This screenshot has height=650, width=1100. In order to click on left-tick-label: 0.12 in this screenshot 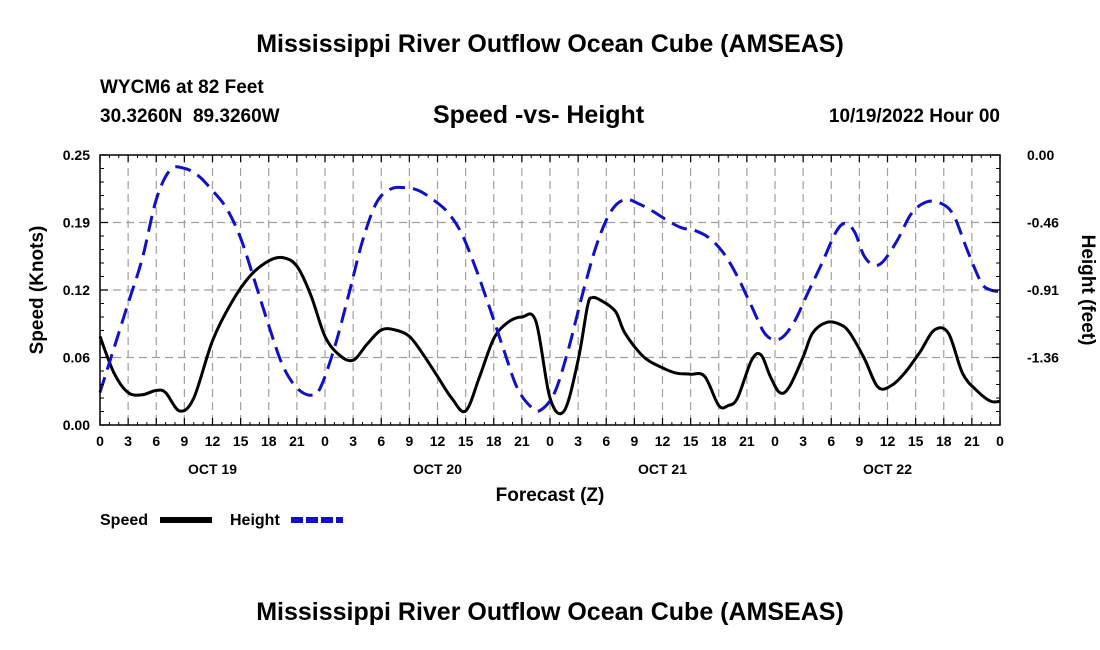, I will do `click(76, 290)`.